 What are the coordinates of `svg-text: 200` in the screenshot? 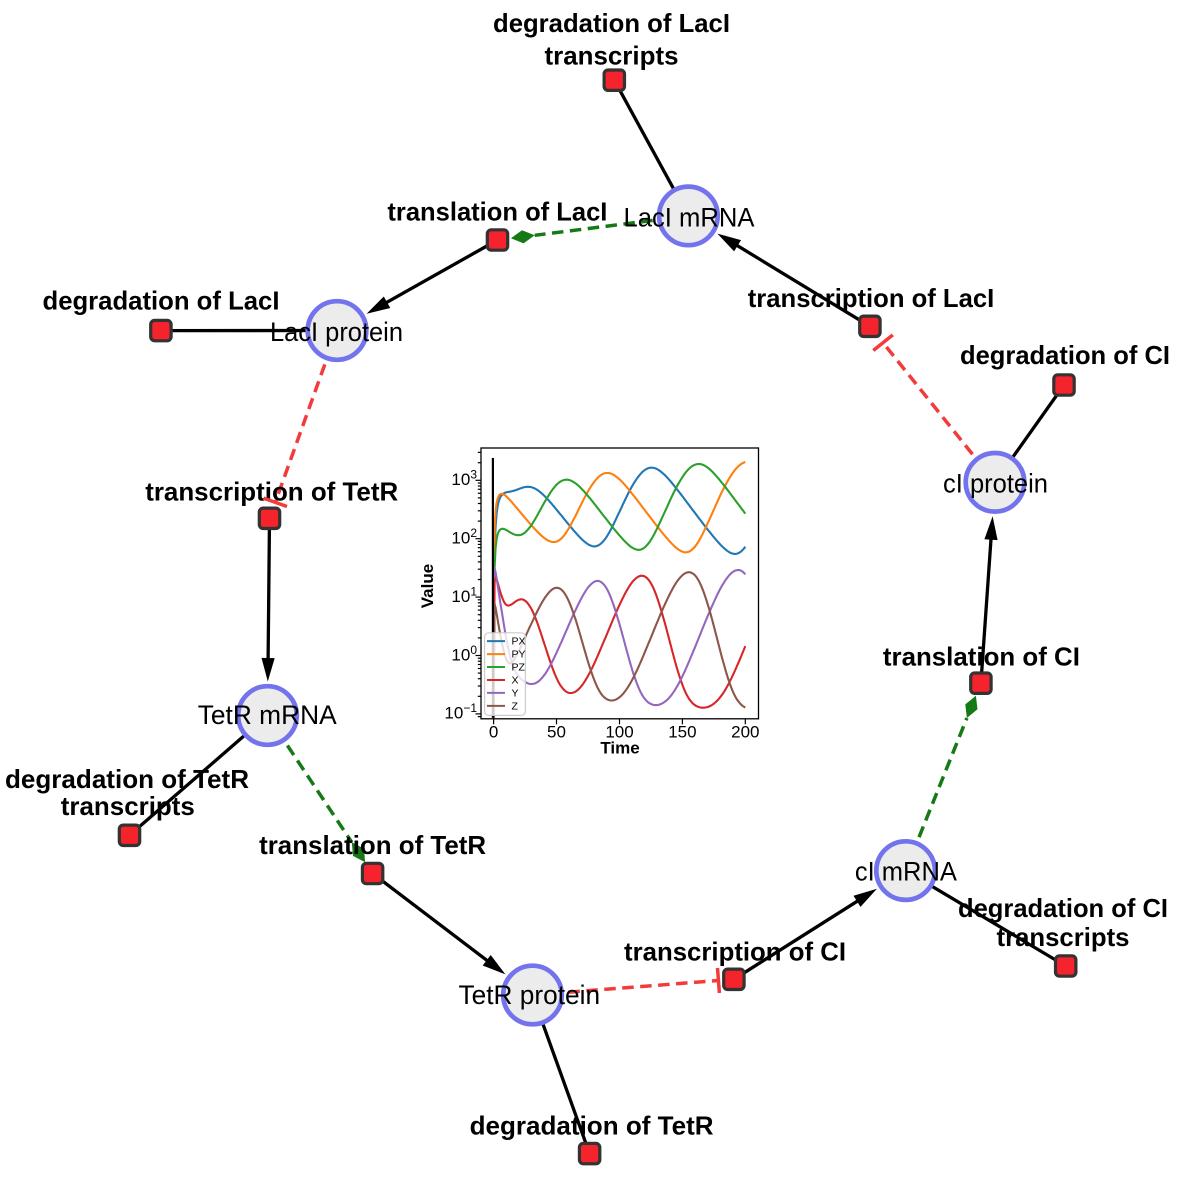 It's located at (745, 732).